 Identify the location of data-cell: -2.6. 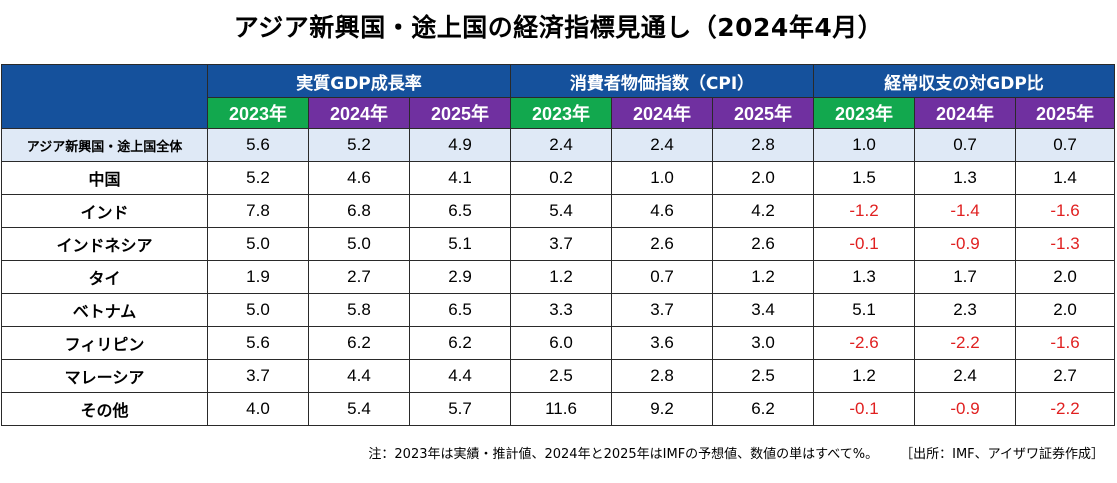
(864, 343).